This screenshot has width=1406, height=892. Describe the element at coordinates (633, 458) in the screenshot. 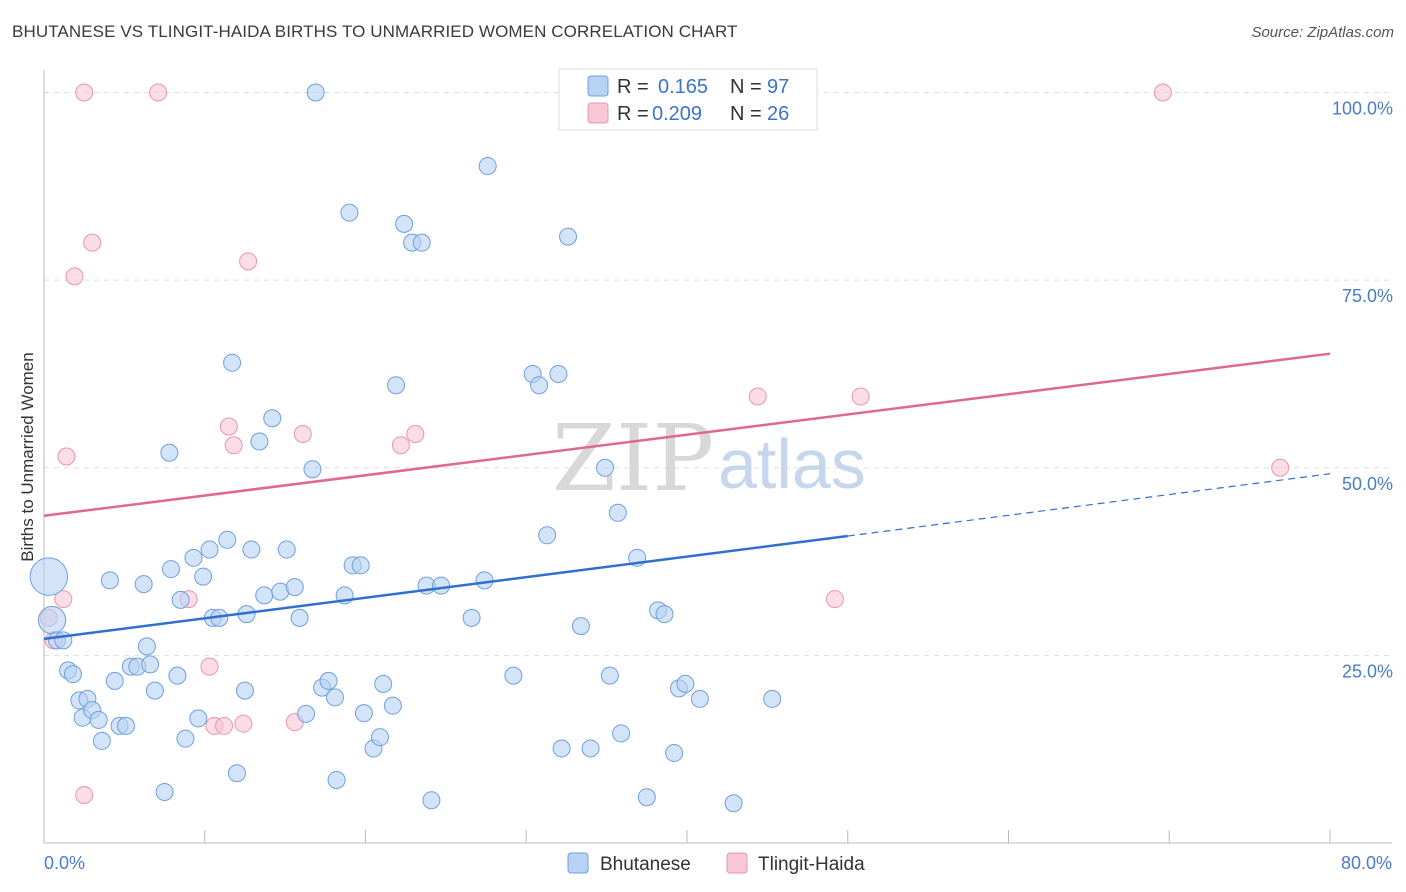

I see `watermark-zip: ZIP` at that location.